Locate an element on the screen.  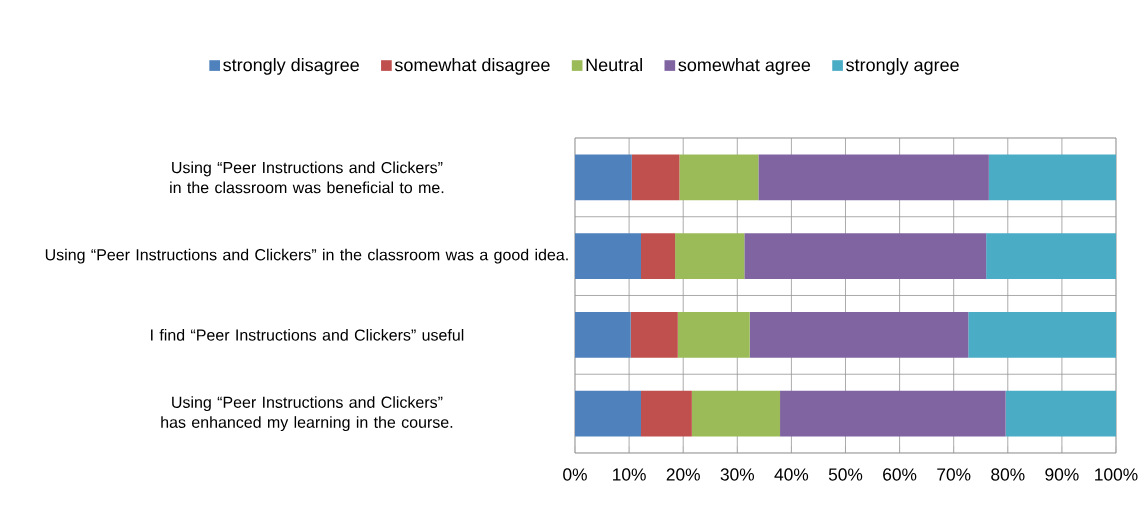
x-tick-label: 60% is located at coordinates (900, 474).